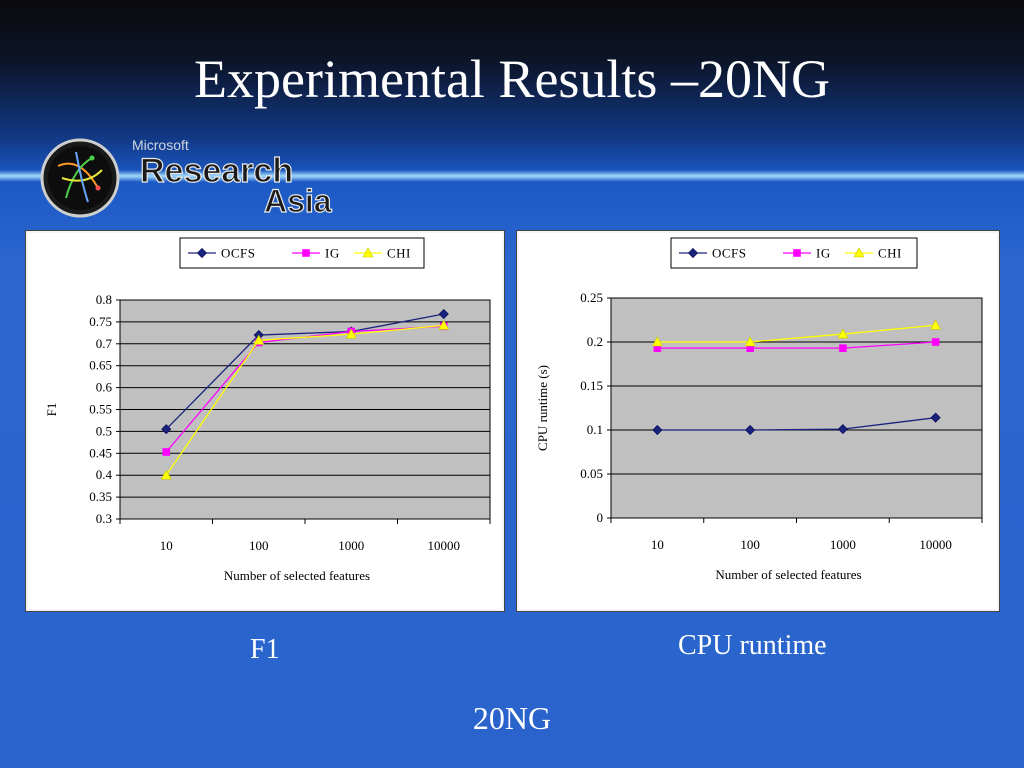  Describe the element at coordinates (600, 517) in the screenshot. I see `cpu-y-tick-label: 0` at that location.